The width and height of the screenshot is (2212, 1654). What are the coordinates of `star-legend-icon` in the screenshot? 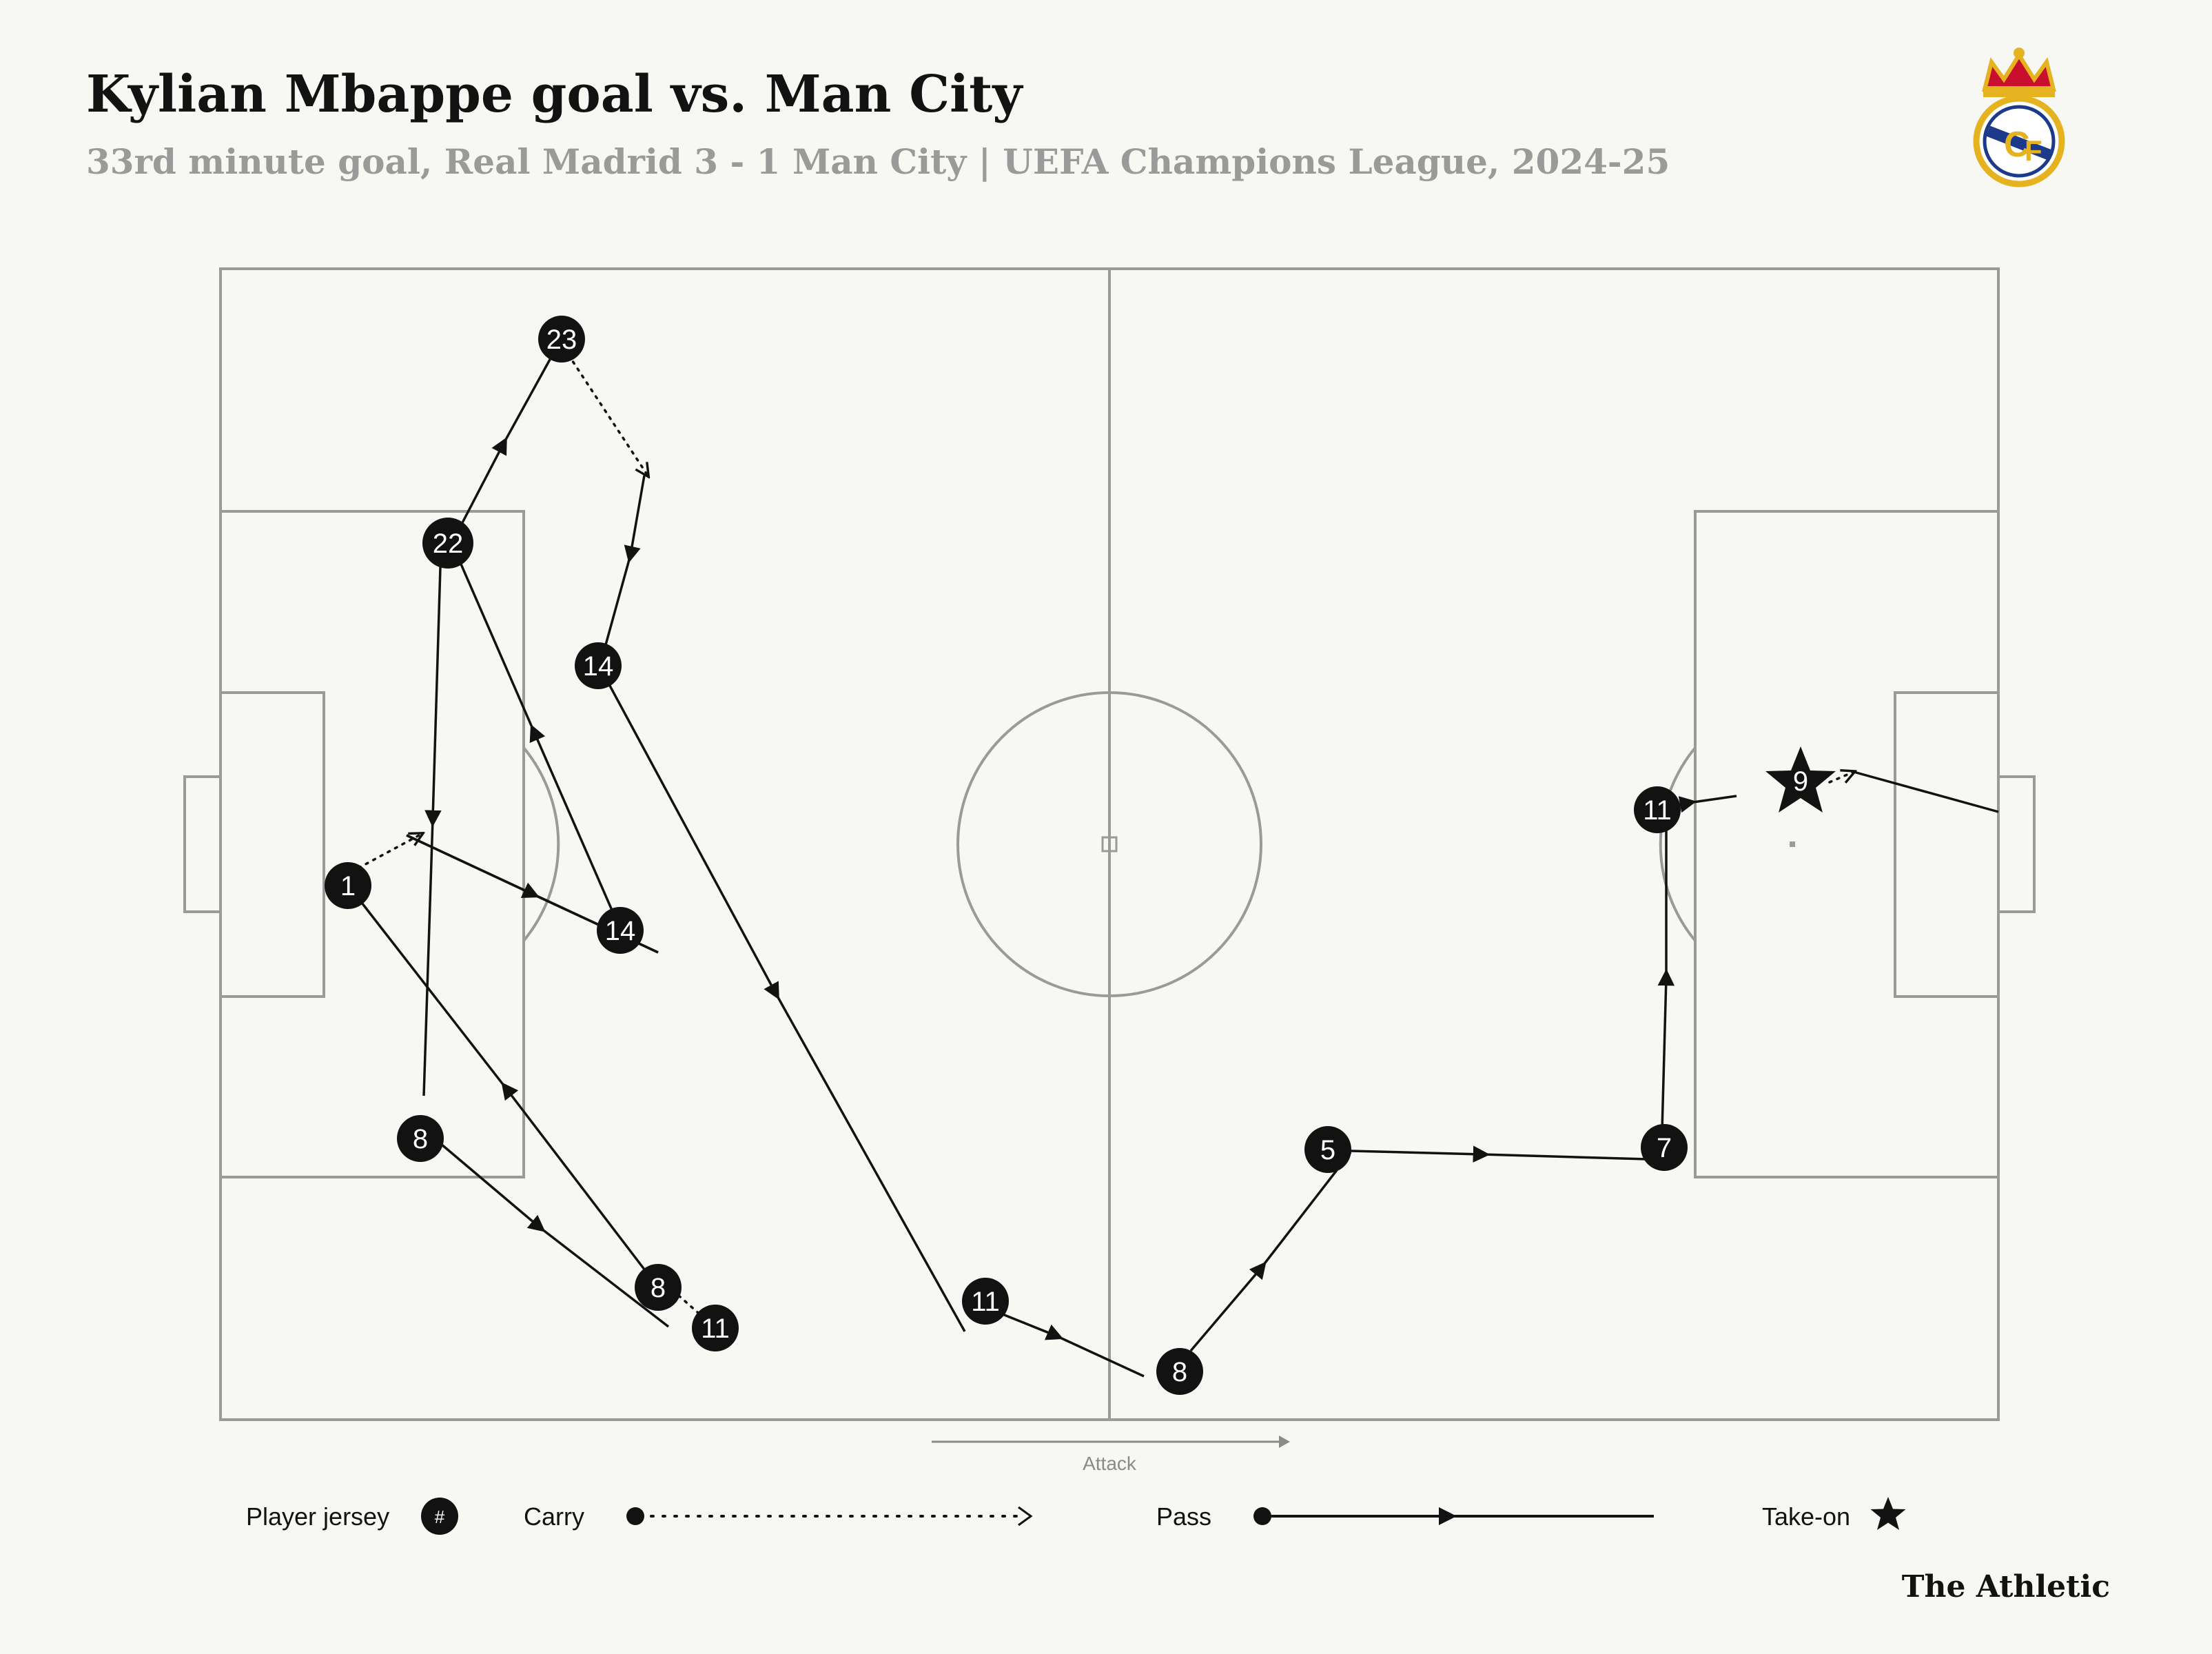 It's located at (1888, 1513).